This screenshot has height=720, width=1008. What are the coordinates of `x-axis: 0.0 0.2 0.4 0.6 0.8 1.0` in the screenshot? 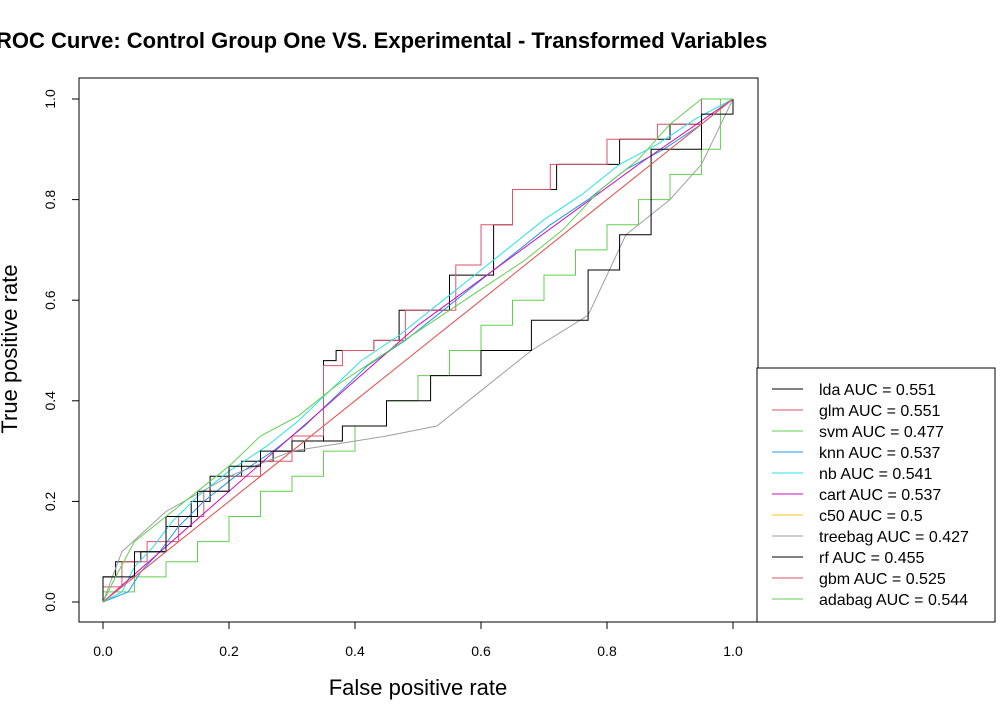 It's located at (418, 640).